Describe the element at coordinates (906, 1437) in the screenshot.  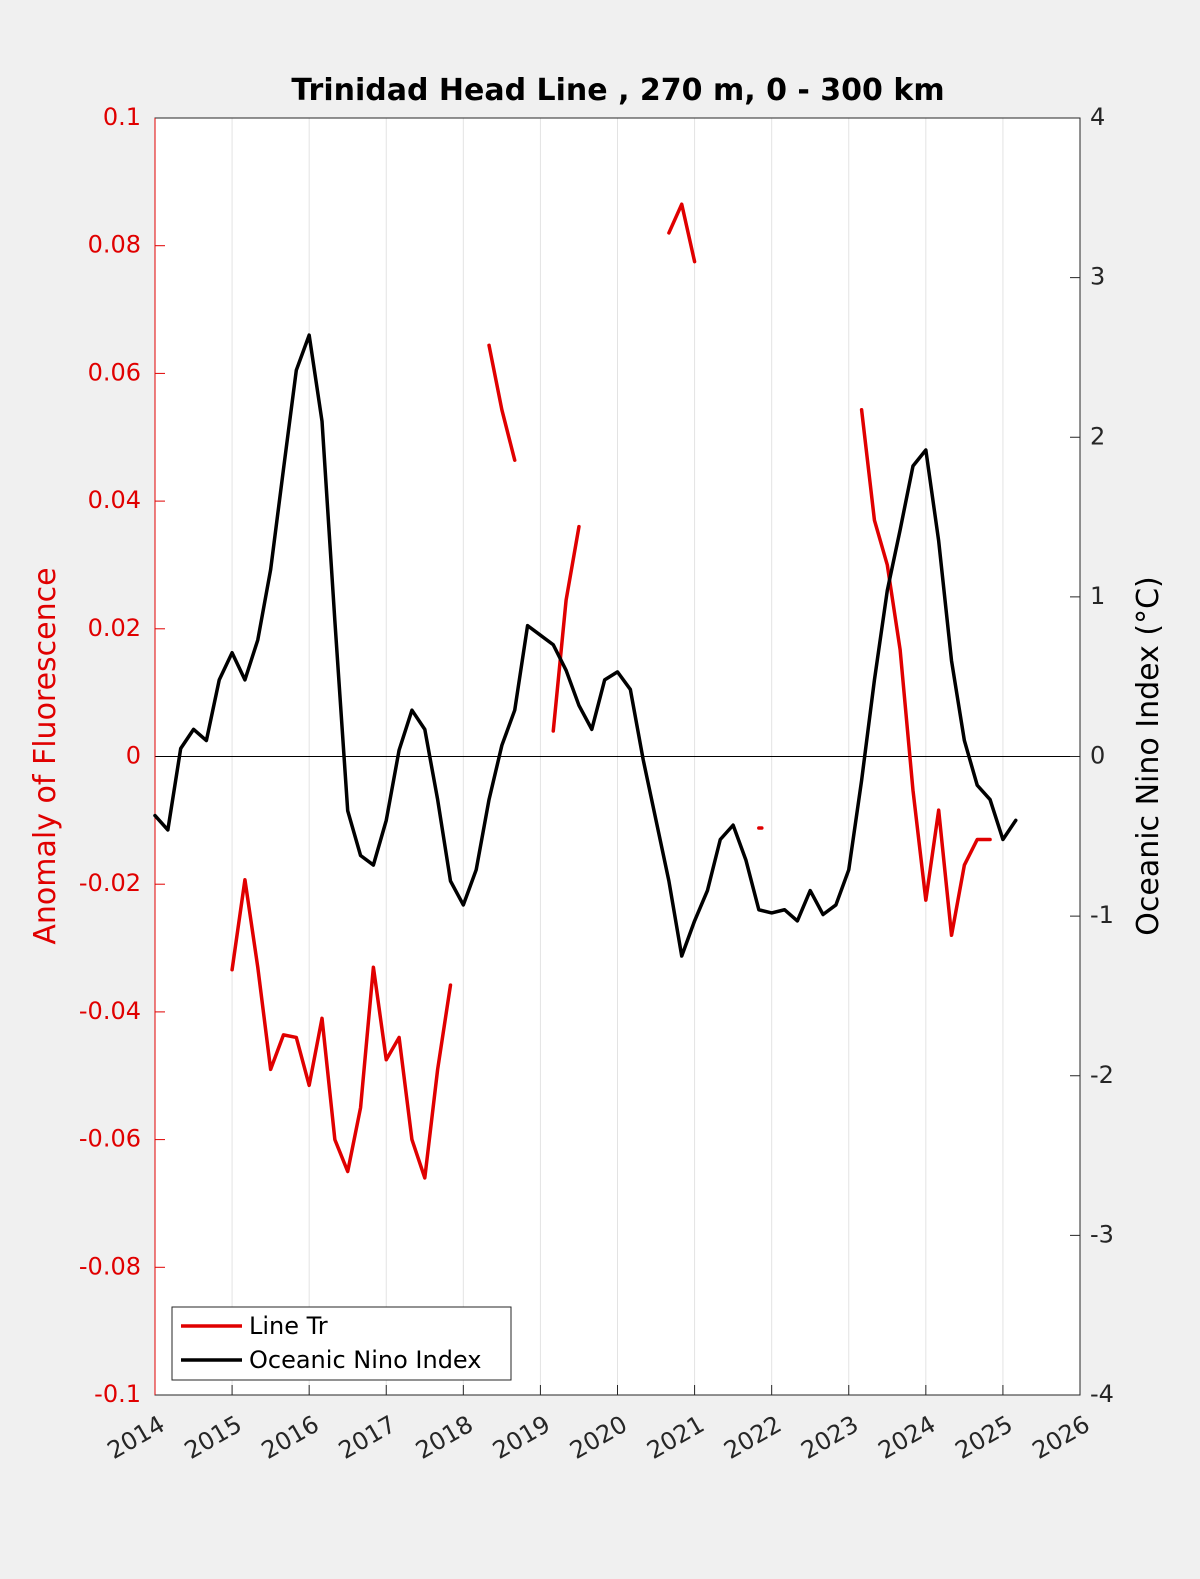
I see `x-tick-label: 2024` at that location.